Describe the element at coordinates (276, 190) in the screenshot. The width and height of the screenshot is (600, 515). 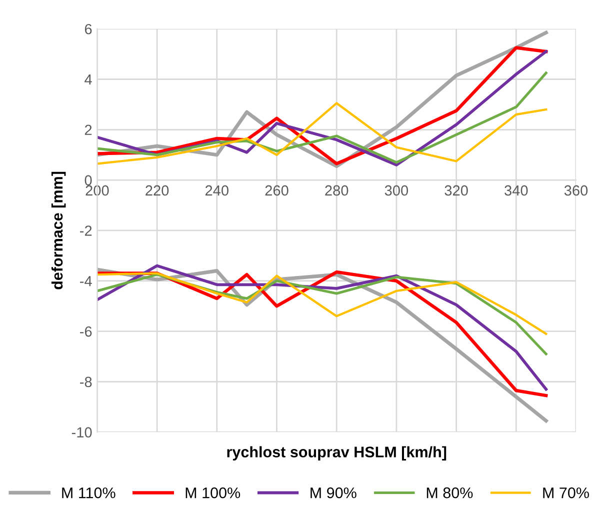
I see `x-tick-label: 260` at that location.